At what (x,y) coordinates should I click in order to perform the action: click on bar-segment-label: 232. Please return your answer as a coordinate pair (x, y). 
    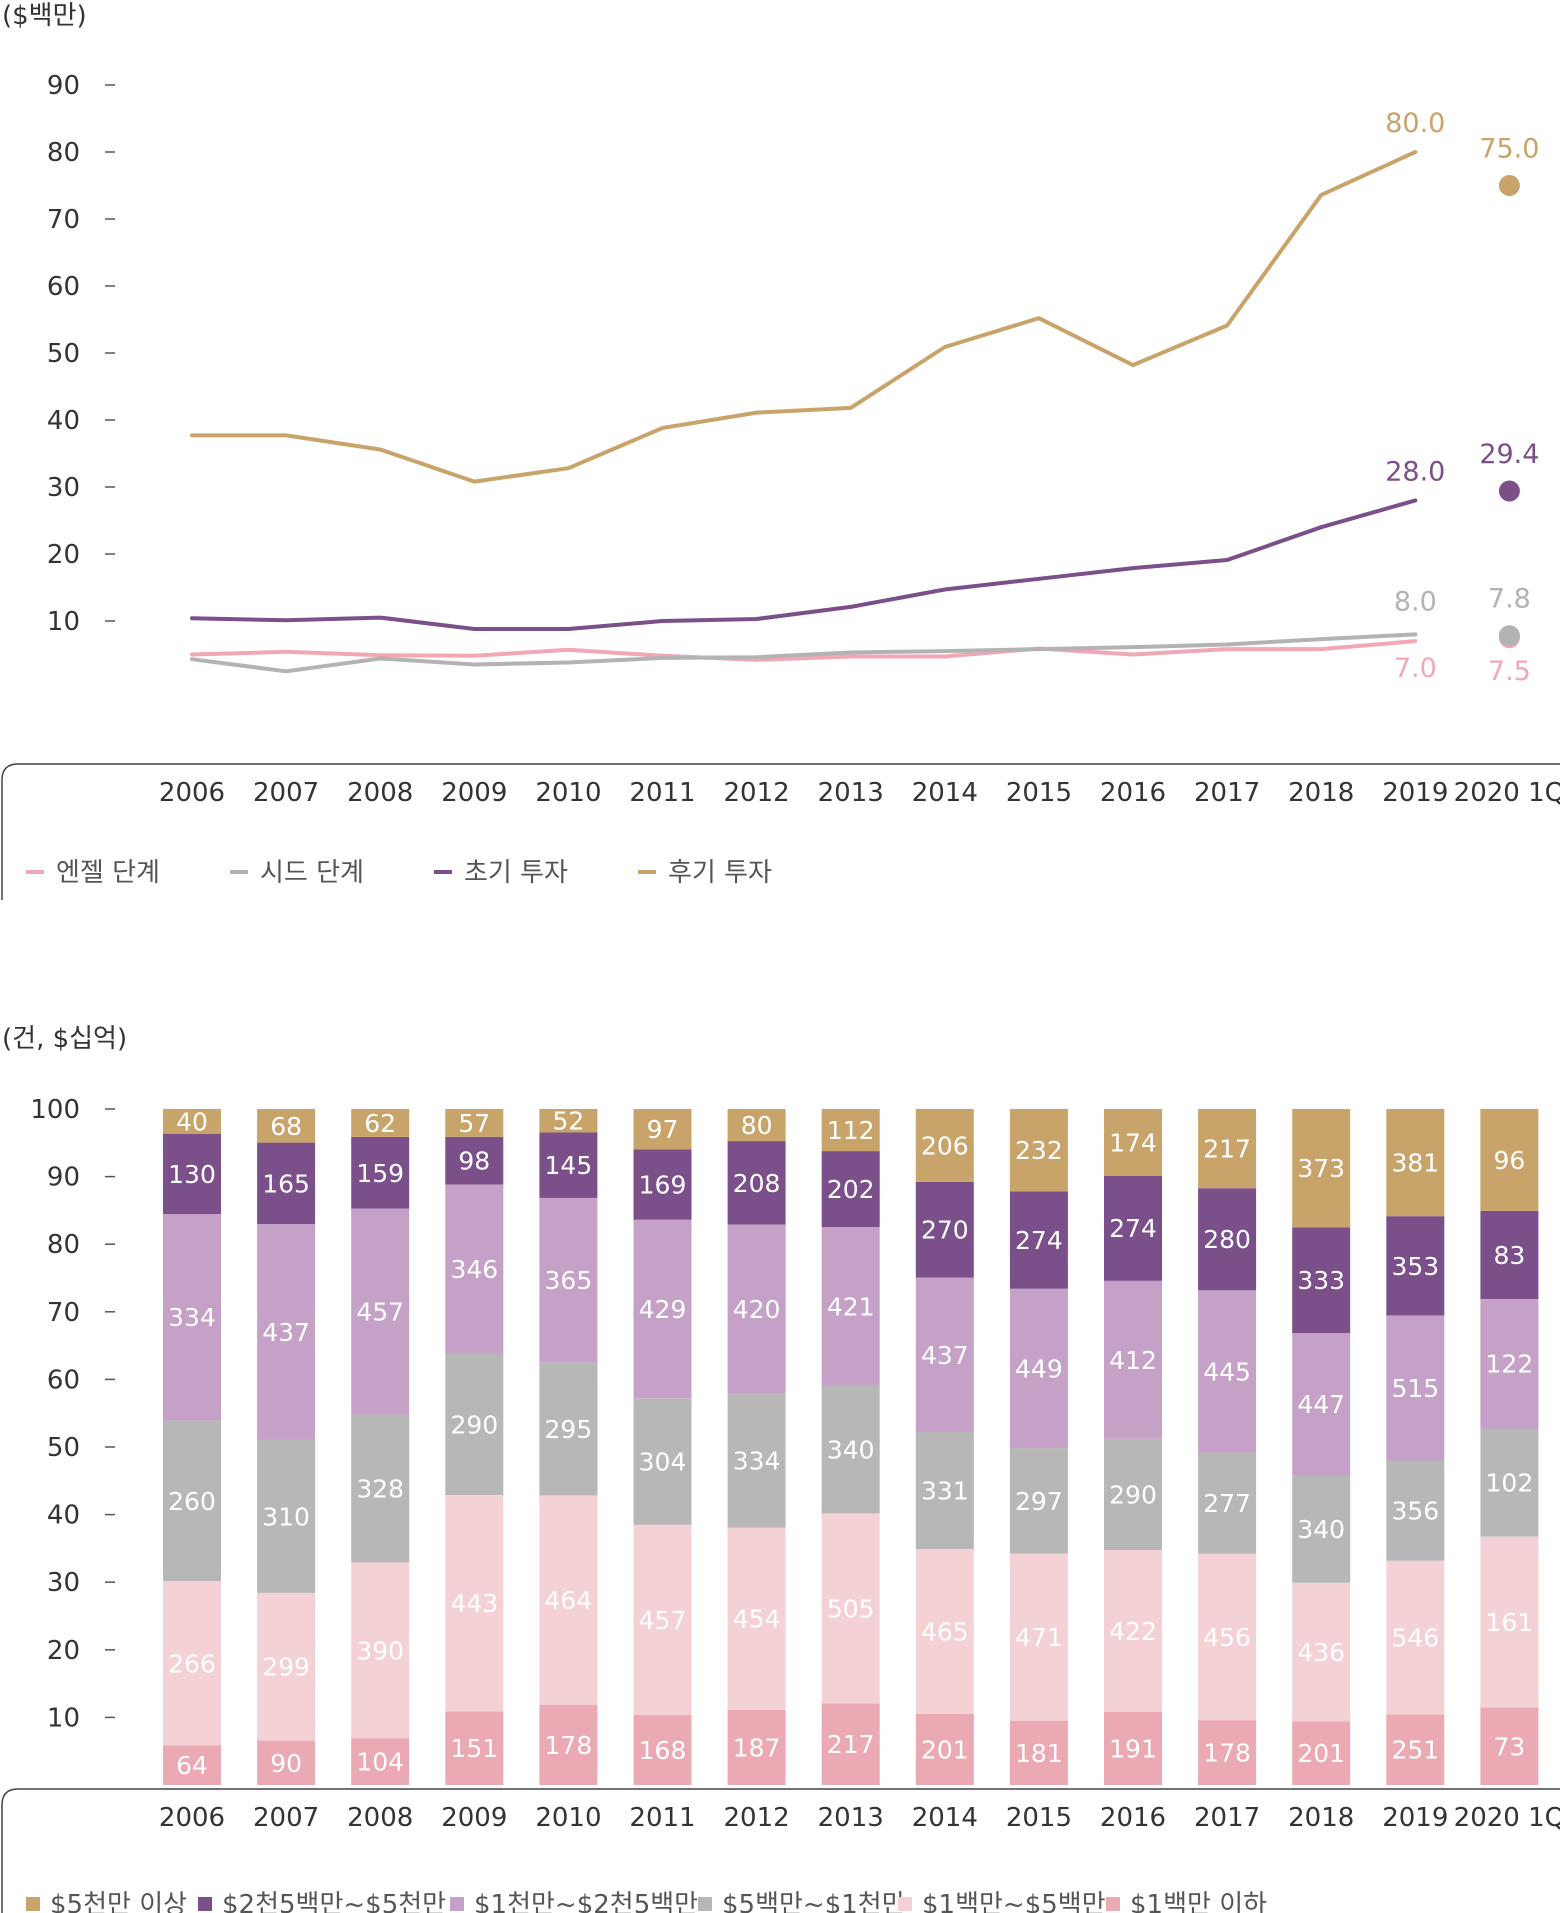
    Looking at the image, I should click on (1039, 1150).